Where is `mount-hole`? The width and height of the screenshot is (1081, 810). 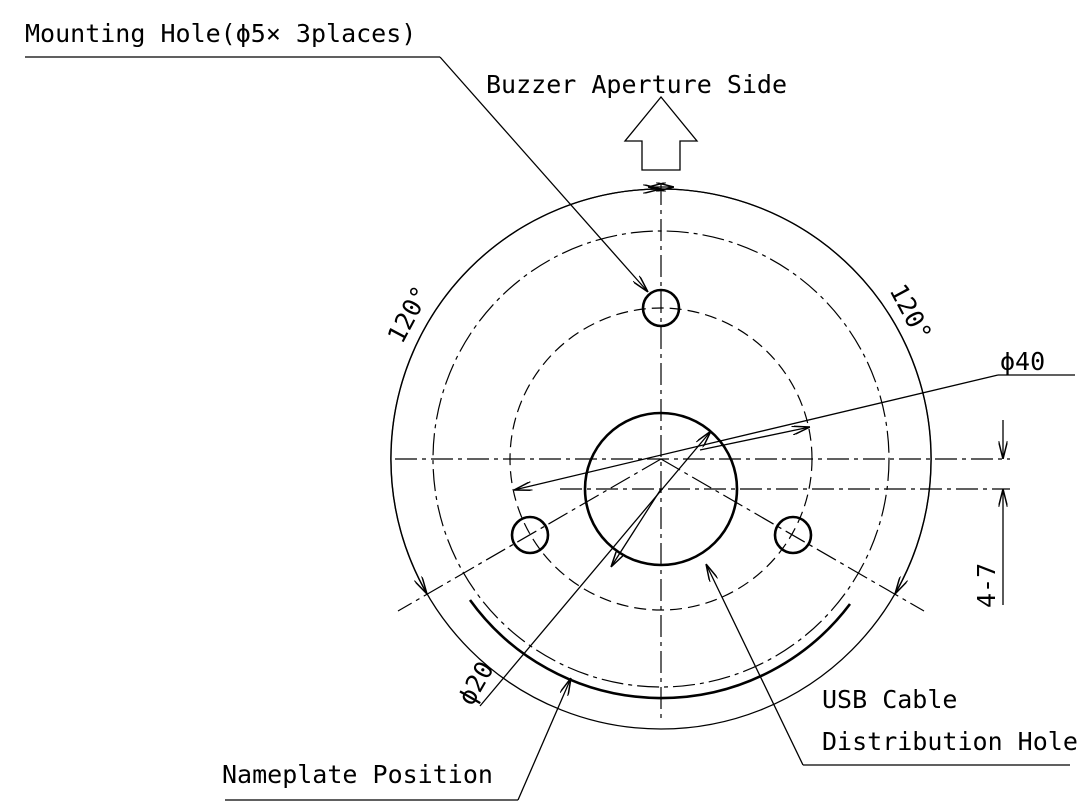
mount-hole is located at coordinates (793, 535).